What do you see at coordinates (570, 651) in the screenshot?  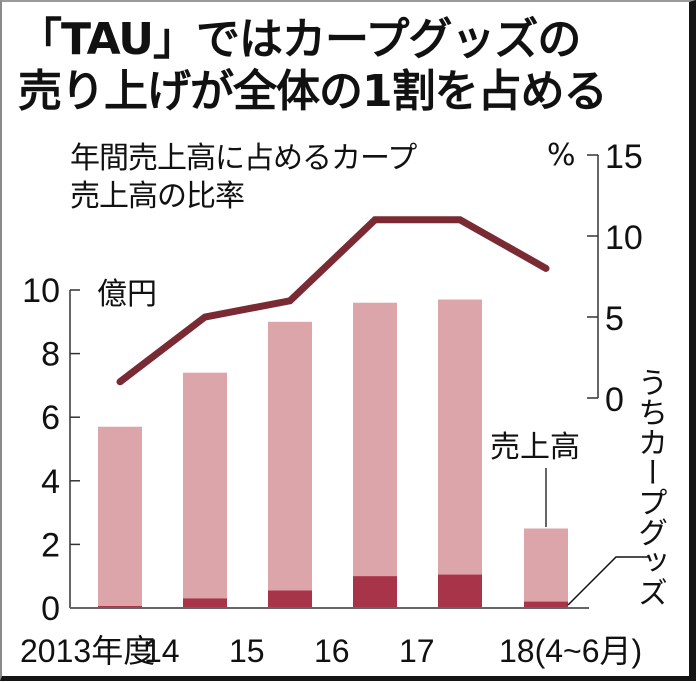 I see `x-axis-label: 18(4~6月)` at bounding box center [570, 651].